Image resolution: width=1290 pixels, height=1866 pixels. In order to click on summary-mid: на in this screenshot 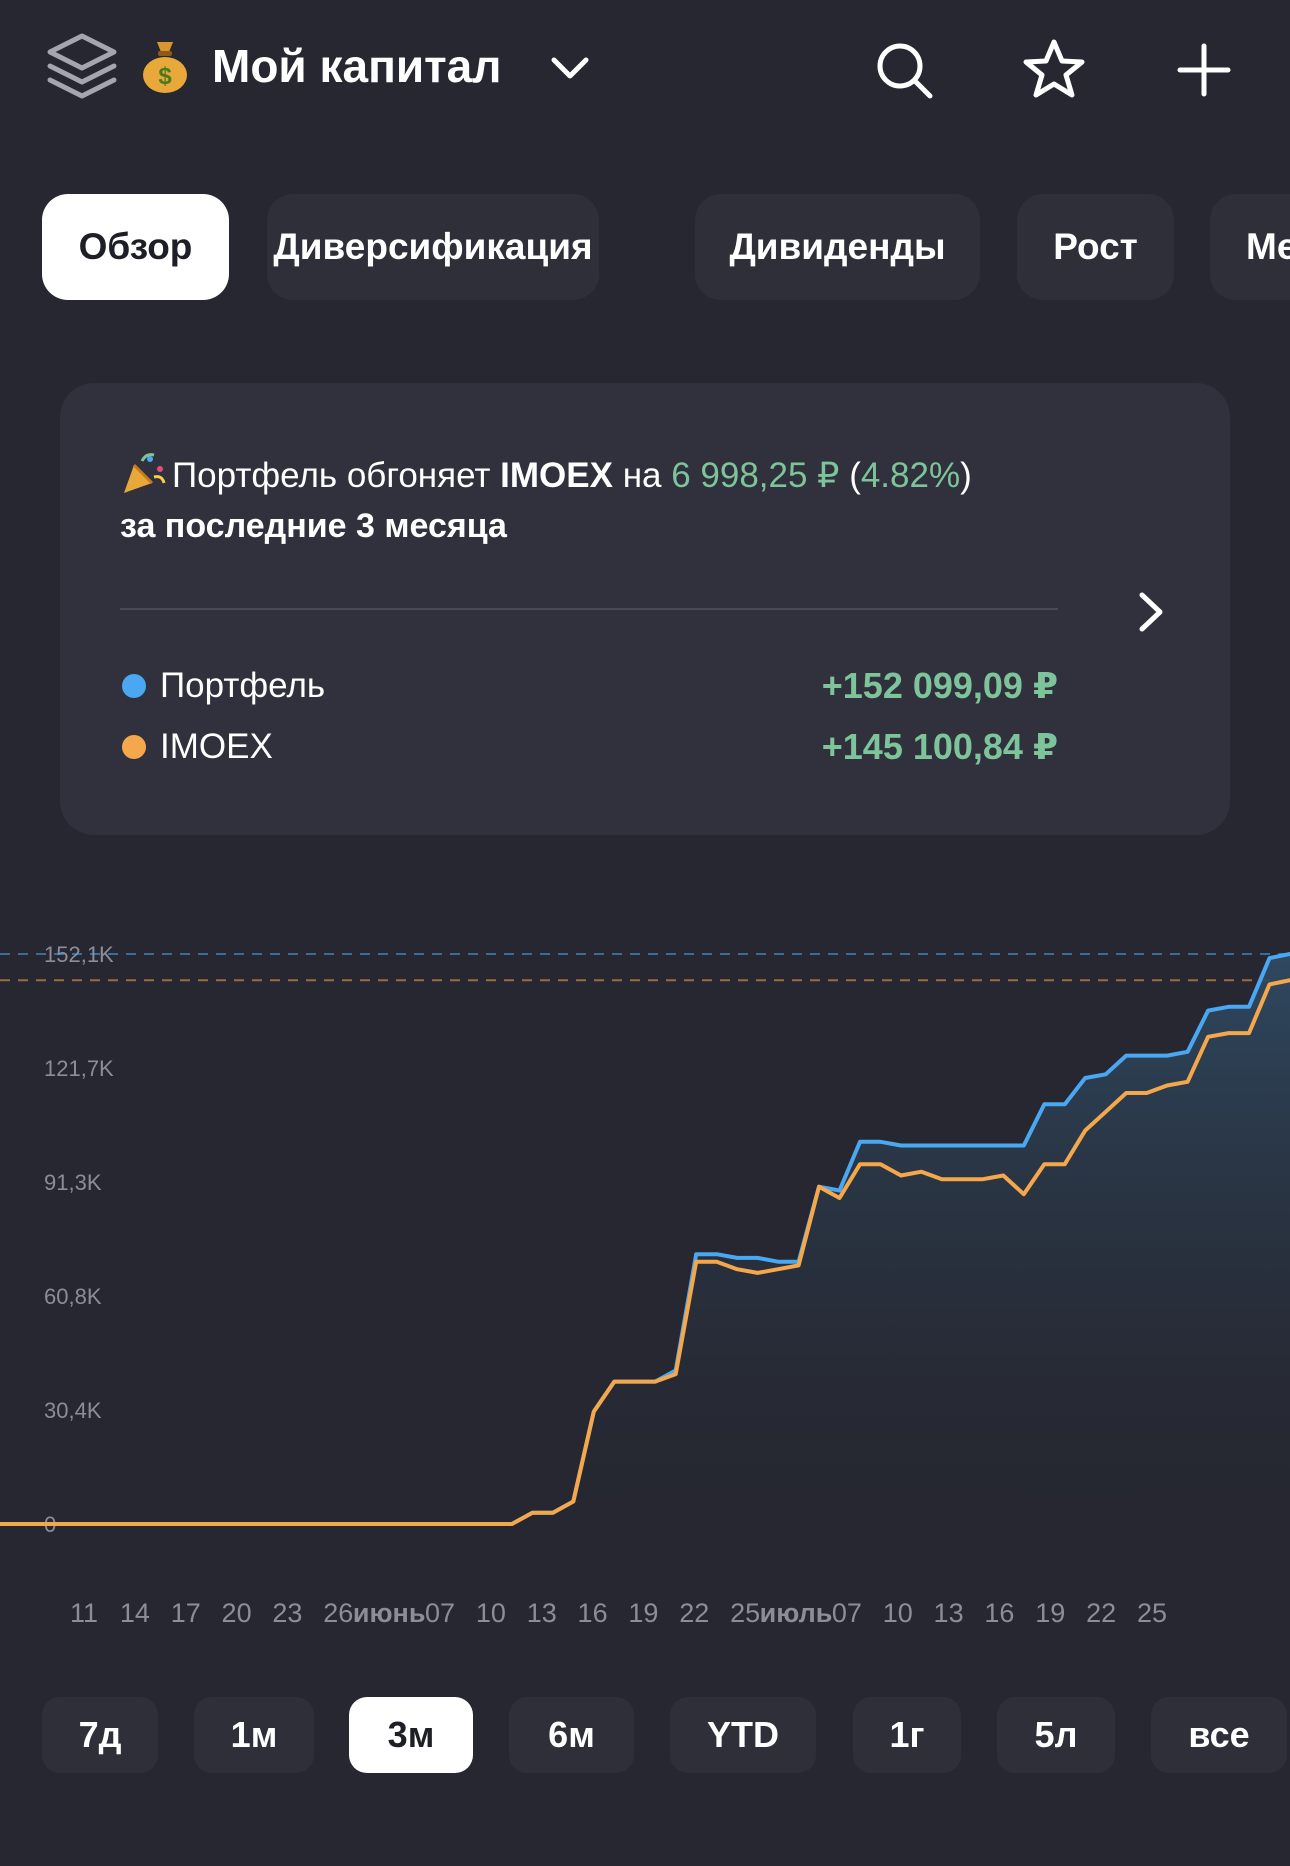, I will do `click(642, 475)`.